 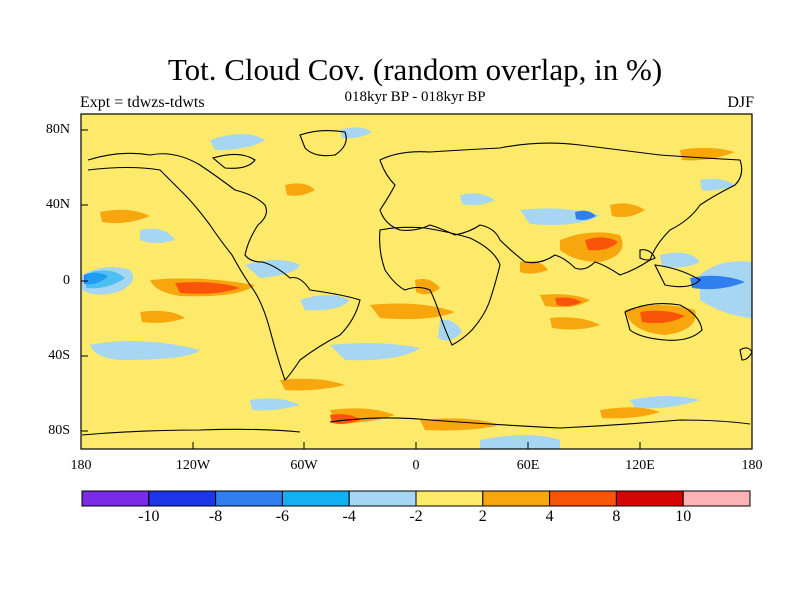 What do you see at coordinates (415, 97) in the screenshot?
I see `map-subtitle: 018kyr BP - 018kyr BP` at bounding box center [415, 97].